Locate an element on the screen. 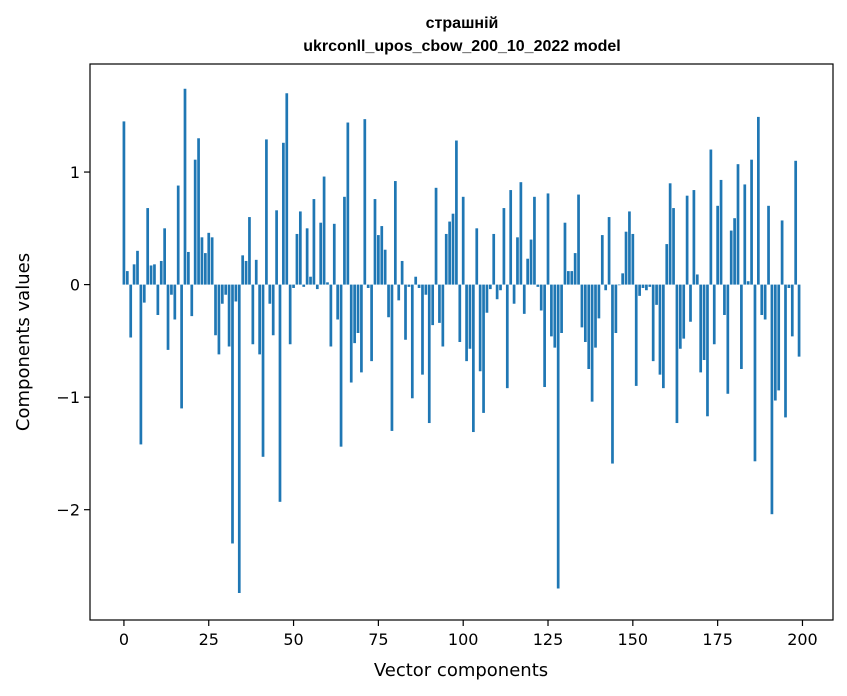  y-tick-label: −1 is located at coordinates (68, 397).